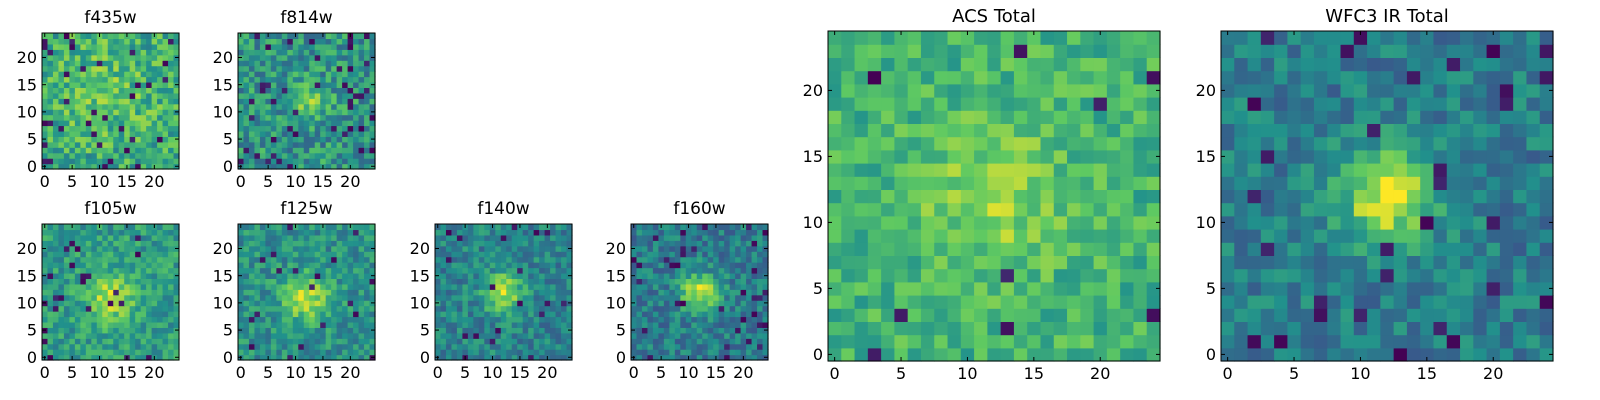 This screenshot has height=400, width=1600. Describe the element at coordinates (306, 292) in the screenshot. I see `axes-frame` at that location.